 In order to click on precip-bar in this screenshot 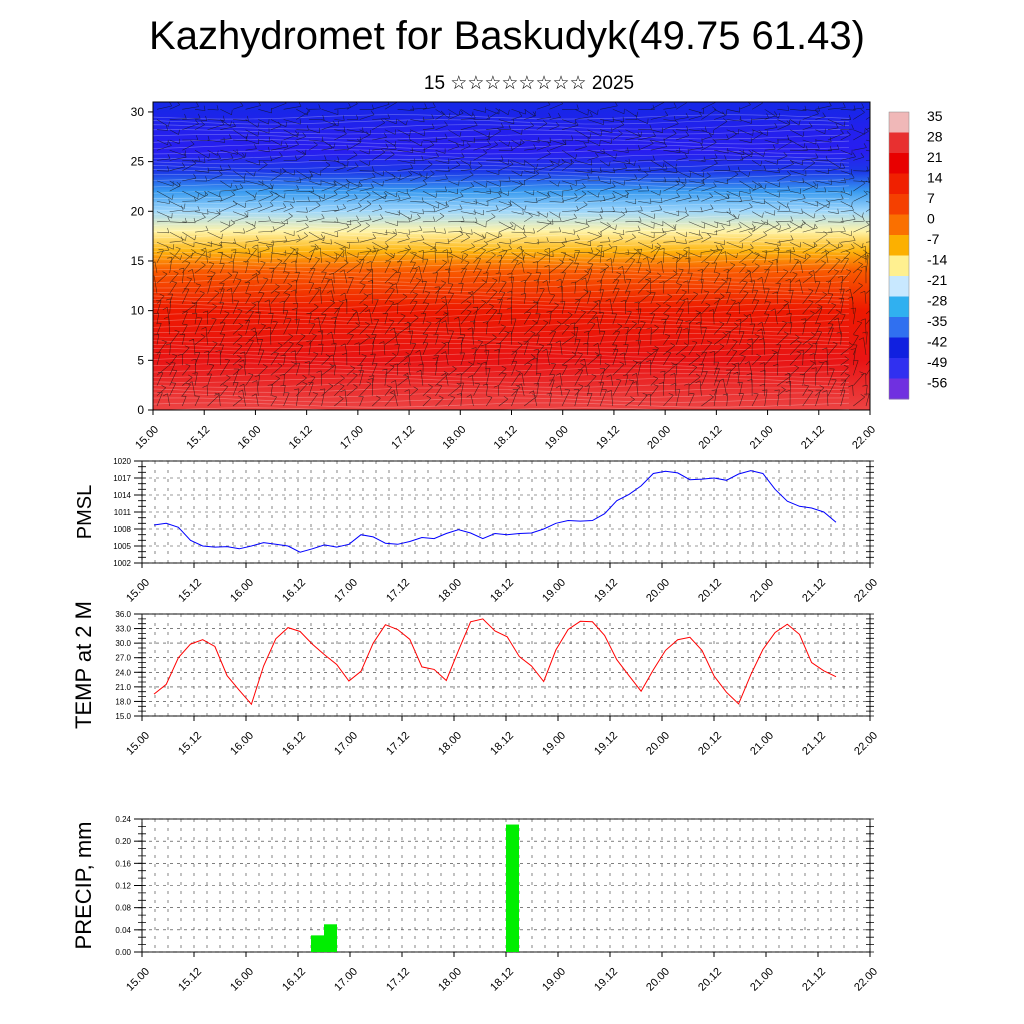, I will do `click(512, 888)`.